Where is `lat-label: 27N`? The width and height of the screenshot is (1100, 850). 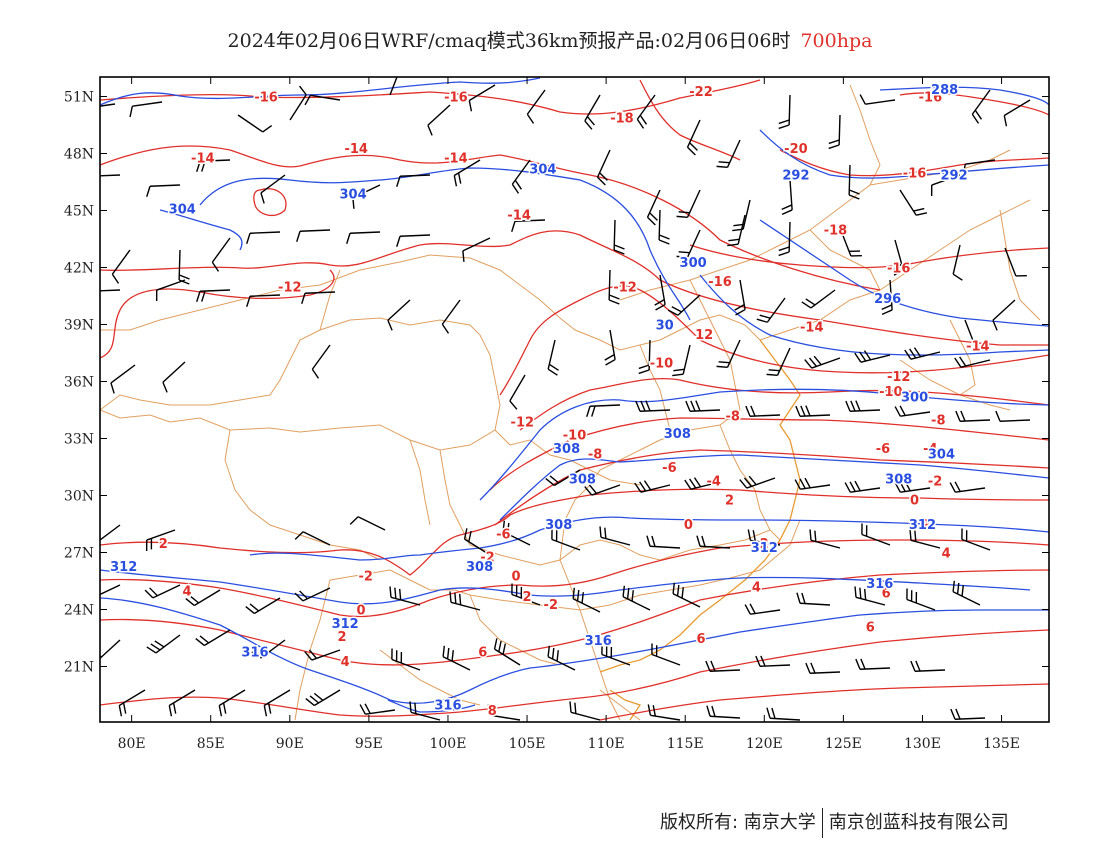 lat-label: 27N is located at coordinates (79, 554).